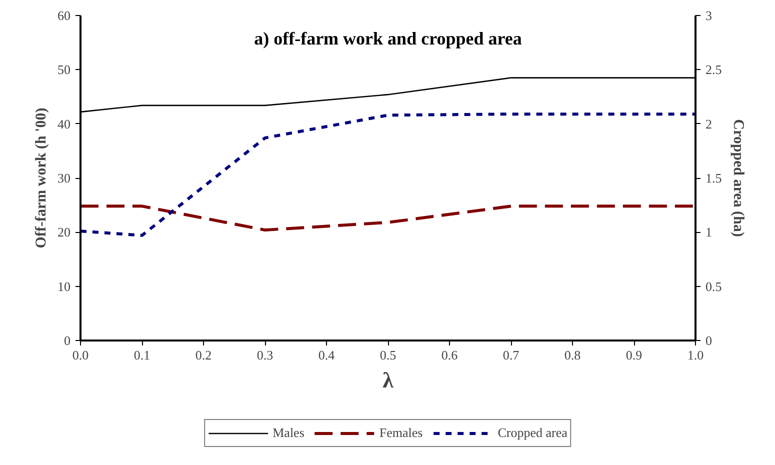 This screenshot has height=465, width=775. Describe the element at coordinates (64, 232) in the screenshot. I see `y-tick-label: 20` at that location.